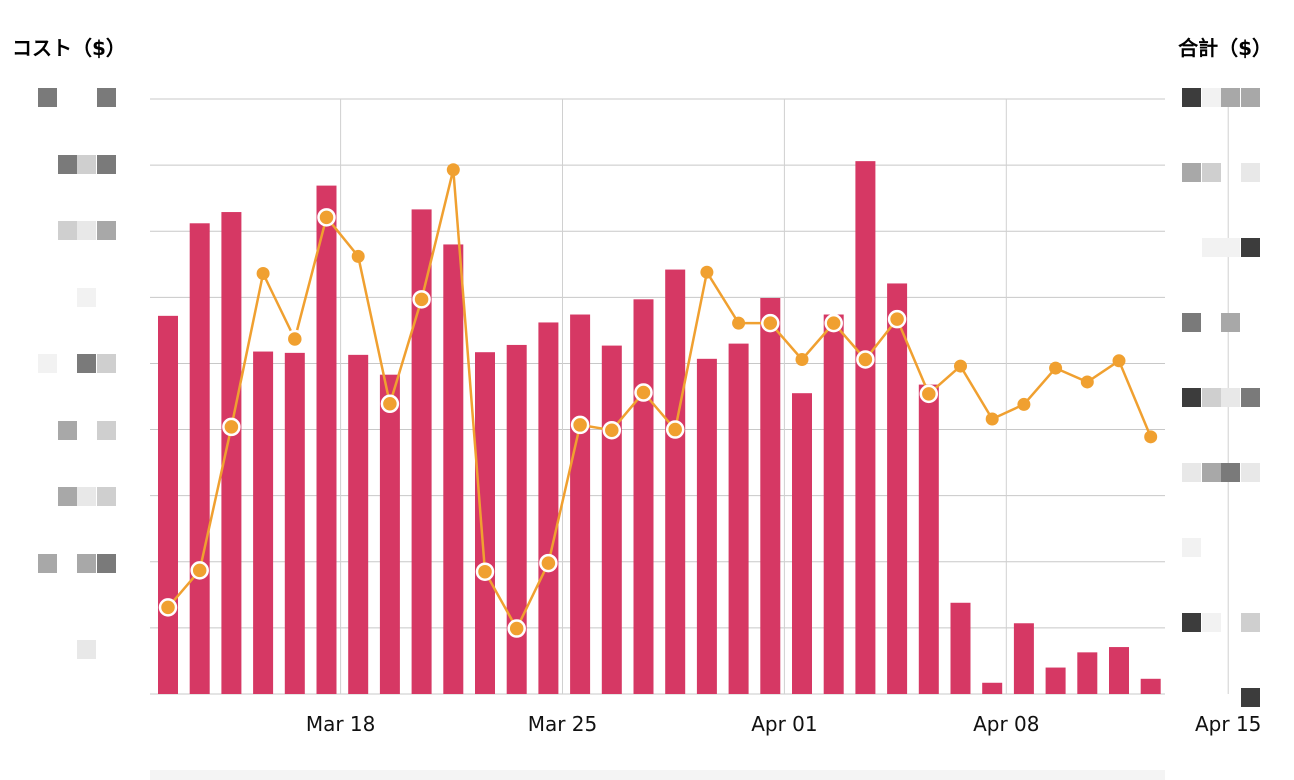 The height and width of the screenshot is (780, 1294). What do you see at coordinates (69, 48) in the screenshot?
I see `left-axis-title: コスト（$）` at bounding box center [69, 48].